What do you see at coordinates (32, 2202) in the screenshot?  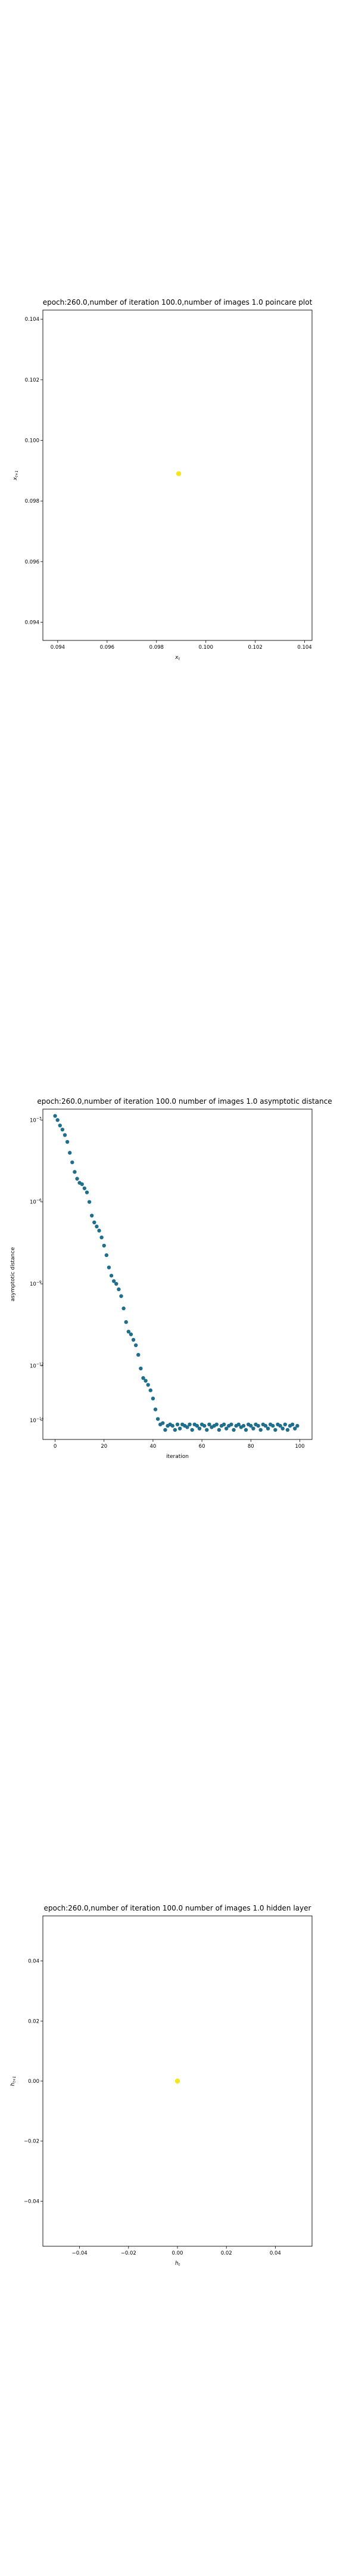 I see `y-tick-label: −0.04` at bounding box center [32, 2202].